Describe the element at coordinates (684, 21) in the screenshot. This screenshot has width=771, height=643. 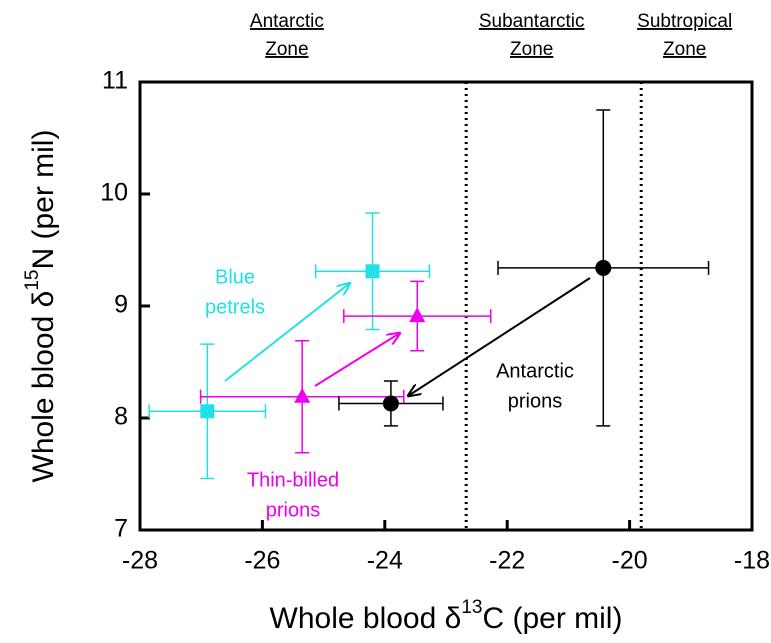
I see `zone-label: Subtropical` at that location.